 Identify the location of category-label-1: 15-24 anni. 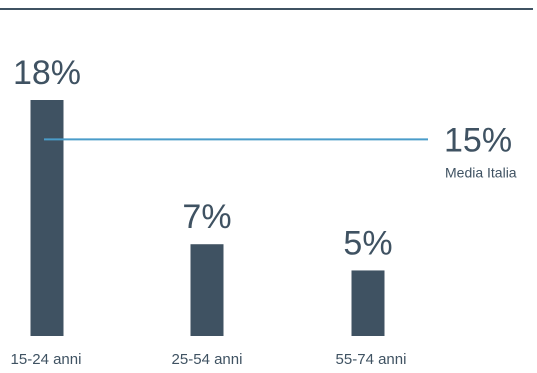
(46, 359).